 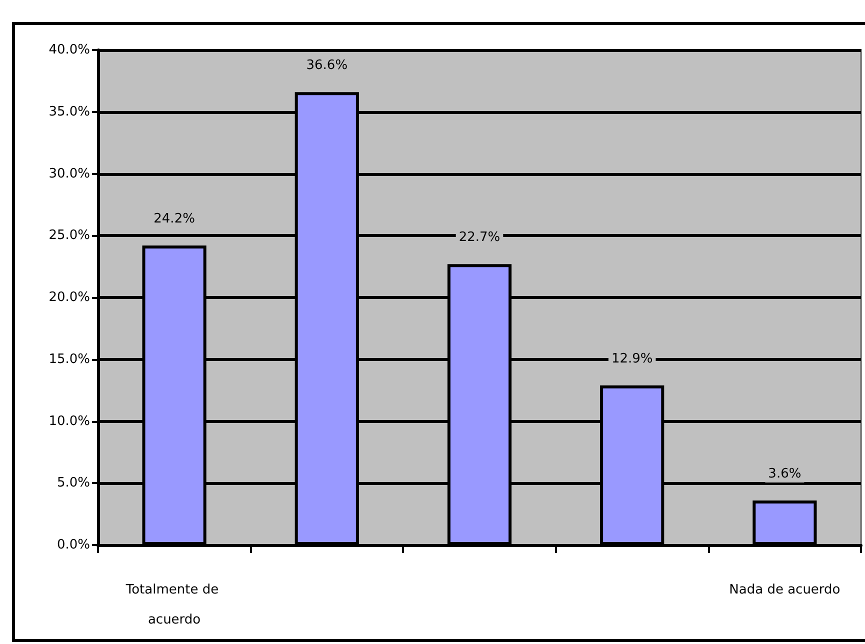 What do you see at coordinates (73, 483) in the screenshot?
I see `y-tick-label: 5.0%` at bounding box center [73, 483].